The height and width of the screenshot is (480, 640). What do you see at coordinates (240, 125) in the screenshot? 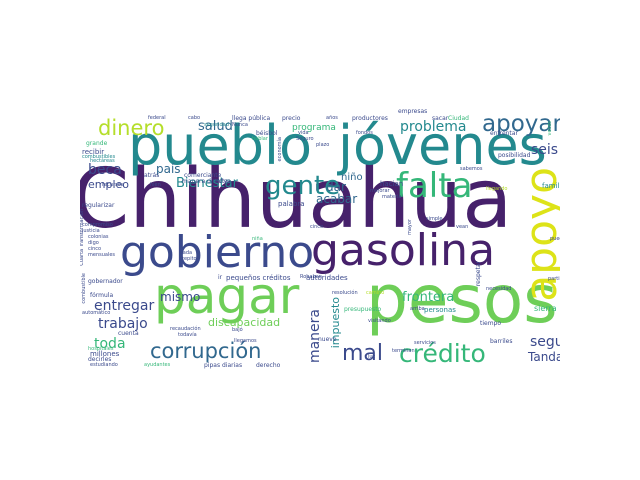
I see `word-nunca: Nunca` at bounding box center [240, 125].